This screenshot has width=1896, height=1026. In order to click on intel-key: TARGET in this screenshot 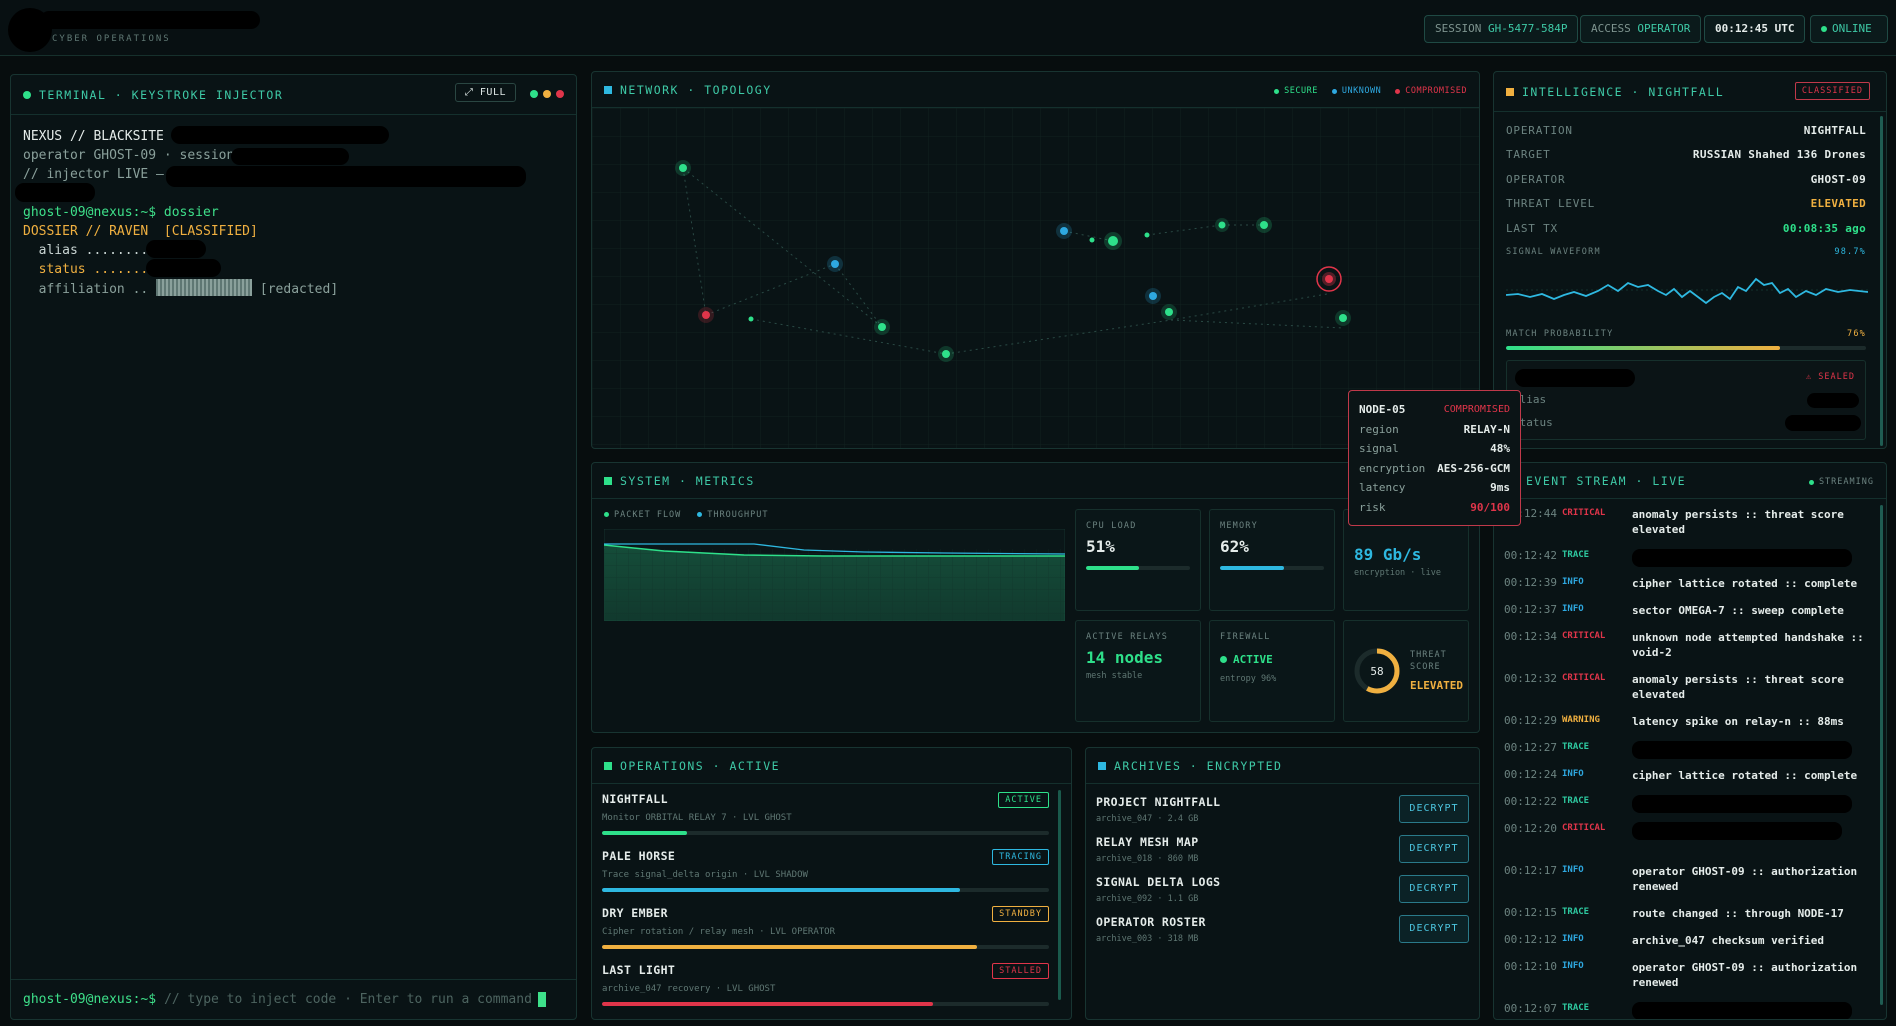, I will do `click(1528, 155)`.